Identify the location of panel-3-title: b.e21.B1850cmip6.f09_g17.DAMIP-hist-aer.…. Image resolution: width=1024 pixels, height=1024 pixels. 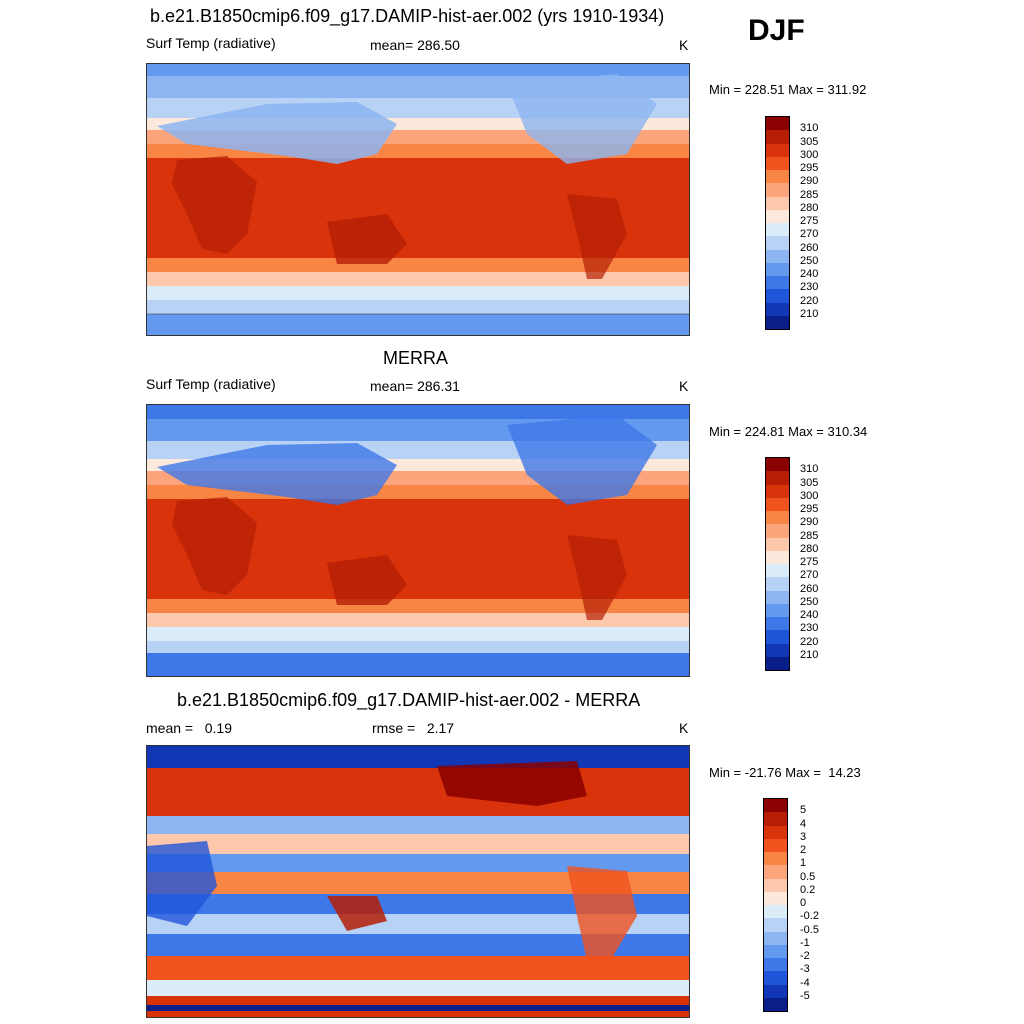
(409, 700).